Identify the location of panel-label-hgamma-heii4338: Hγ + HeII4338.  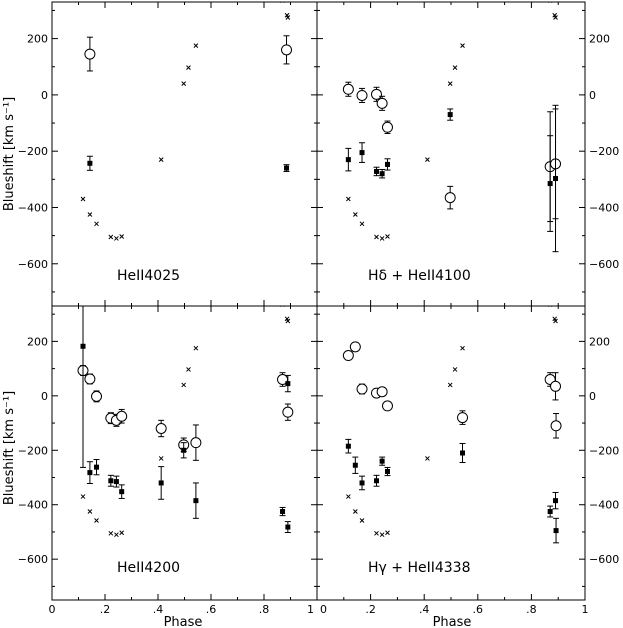
(419, 568).